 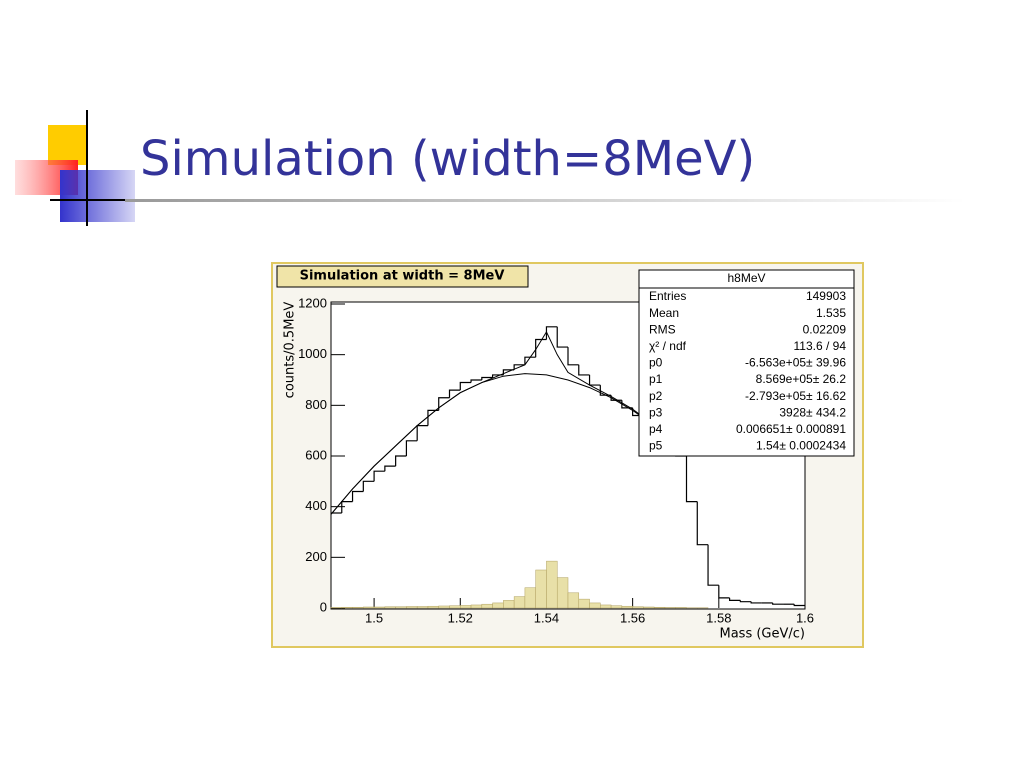 What do you see at coordinates (316, 556) in the screenshot?
I see `y-tick-label: 200` at bounding box center [316, 556].